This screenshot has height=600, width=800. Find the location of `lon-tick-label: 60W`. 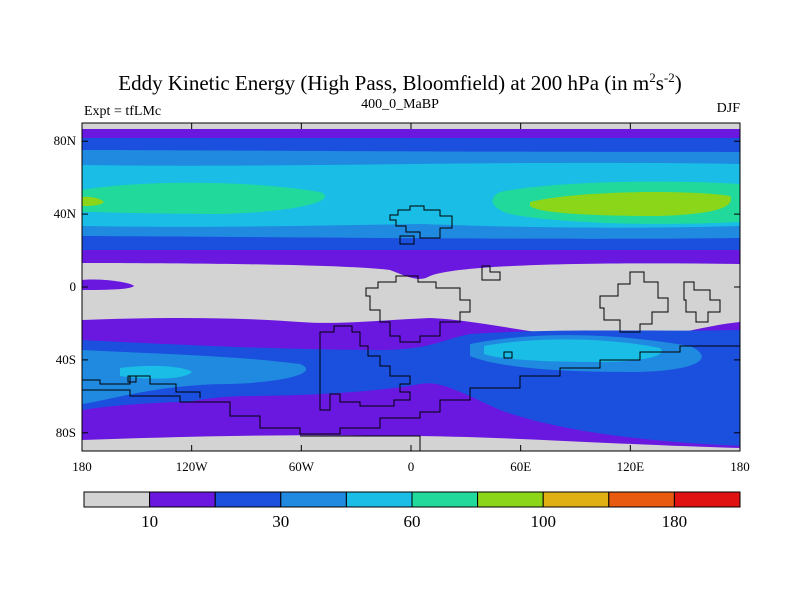

lon-tick-label: 60W is located at coordinates (302, 466).